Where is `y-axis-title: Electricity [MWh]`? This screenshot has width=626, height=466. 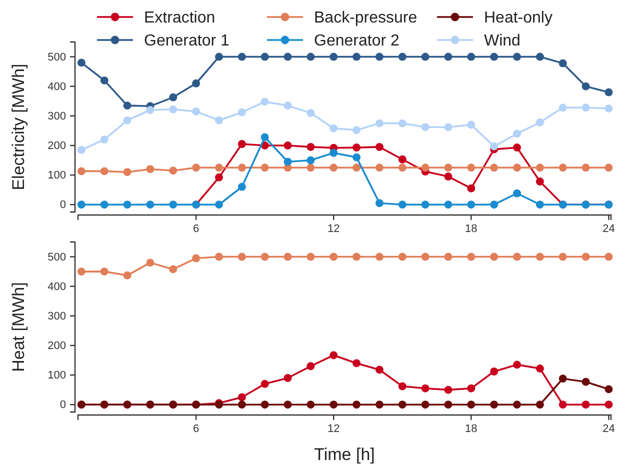 y-axis-title: Electricity [MWh] is located at coordinates (18, 127).